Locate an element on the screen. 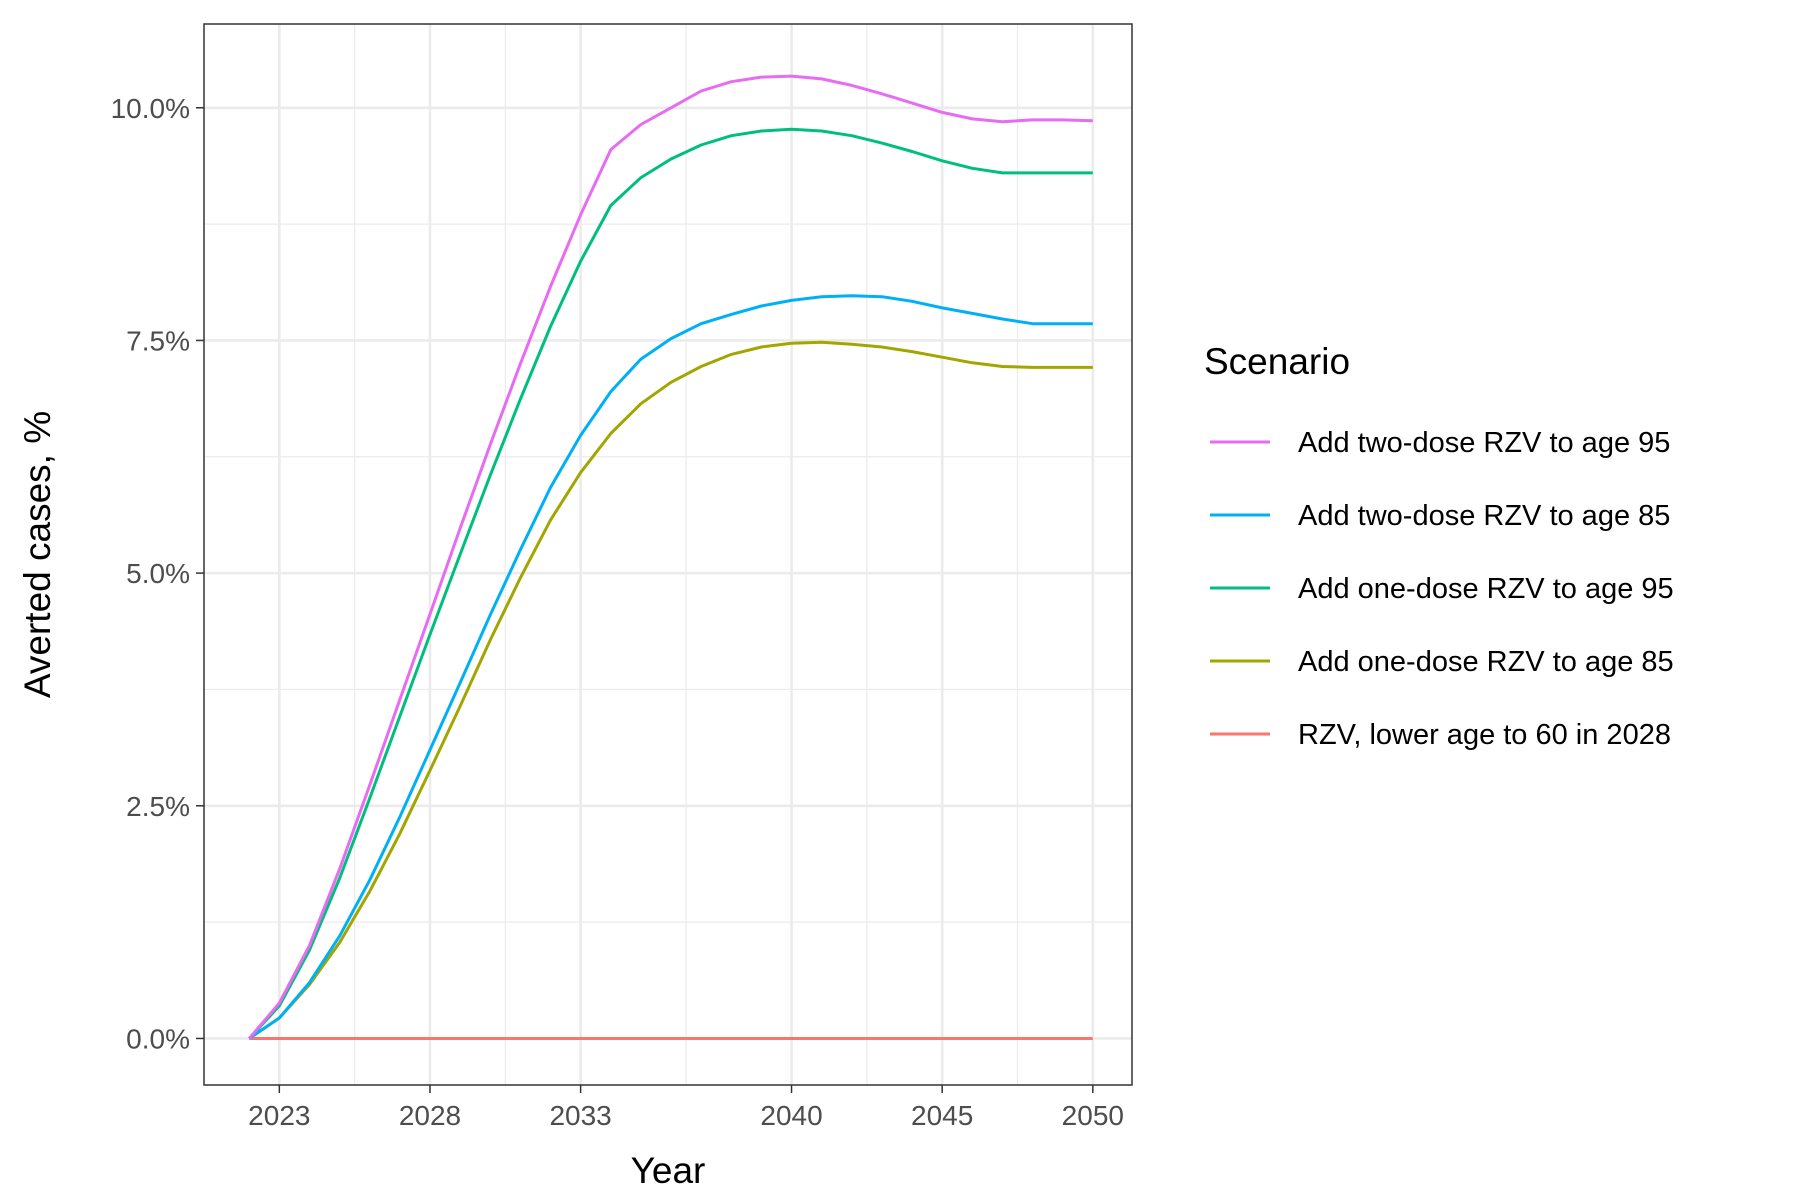 This screenshot has height=1200, width=1800. x-tick-label: 2028 is located at coordinates (430, 1115).